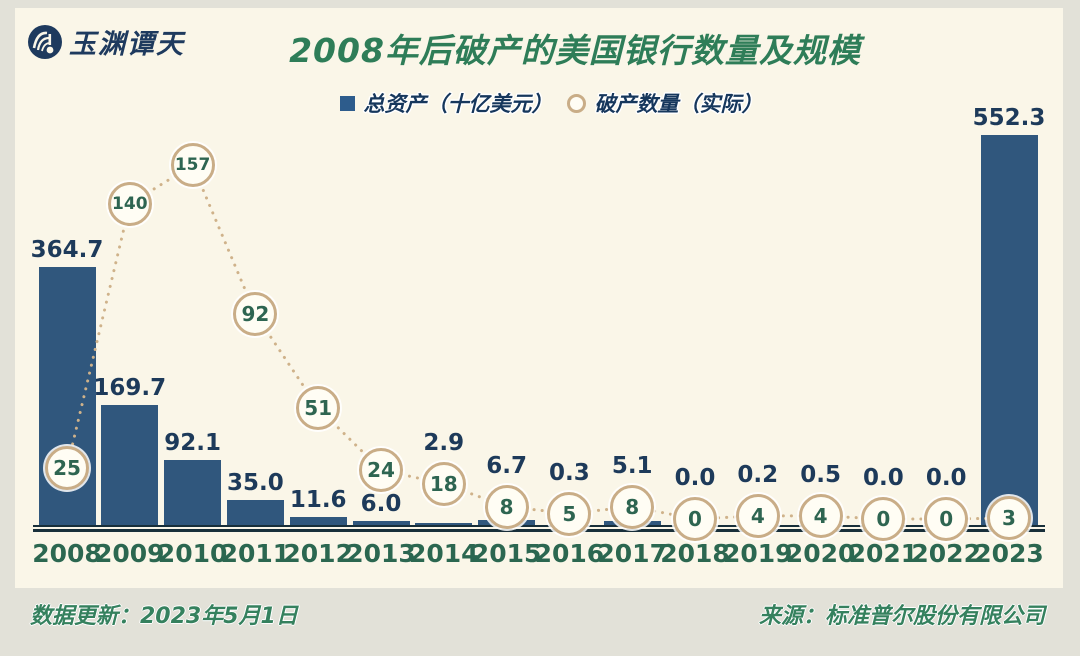  What do you see at coordinates (575, 50) in the screenshot?
I see `chart-title: 2008年后破产的美国银行数量及规模` at bounding box center [575, 50].